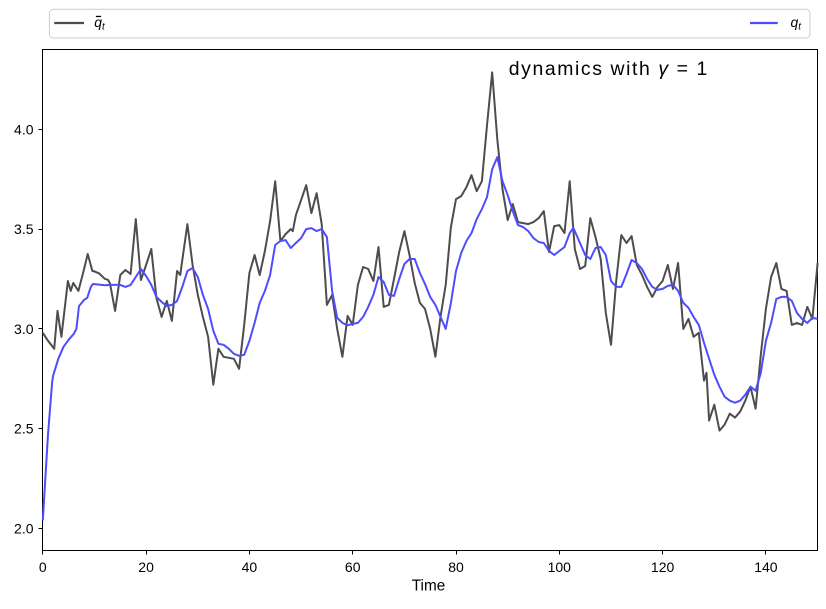  Describe the element at coordinates (24, 528) in the screenshot. I see `svg-text: 2.0` at that location.